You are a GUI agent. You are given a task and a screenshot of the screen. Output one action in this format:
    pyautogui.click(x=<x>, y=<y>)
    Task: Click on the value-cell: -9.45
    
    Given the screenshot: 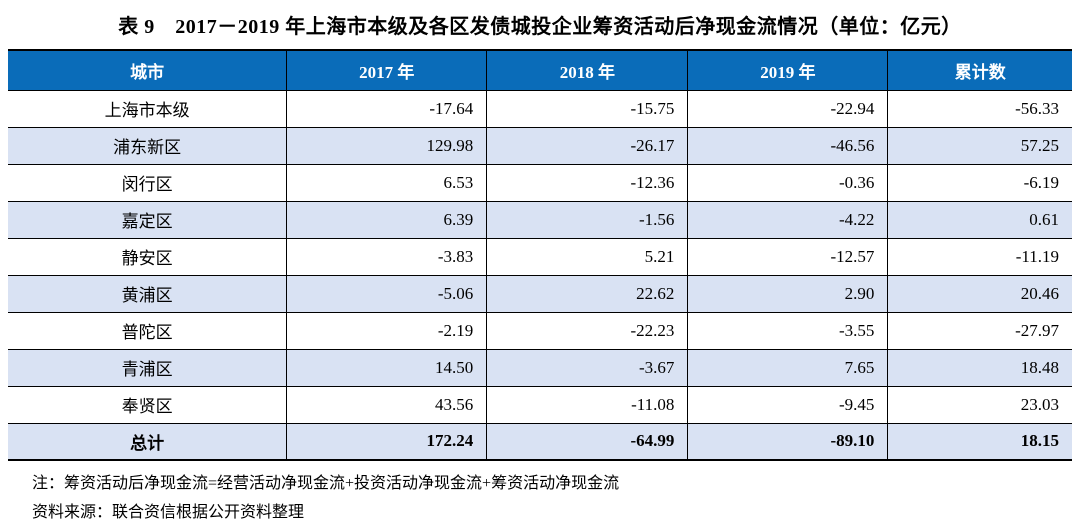 What is the action you would take?
    pyautogui.click(x=788, y=405)
    